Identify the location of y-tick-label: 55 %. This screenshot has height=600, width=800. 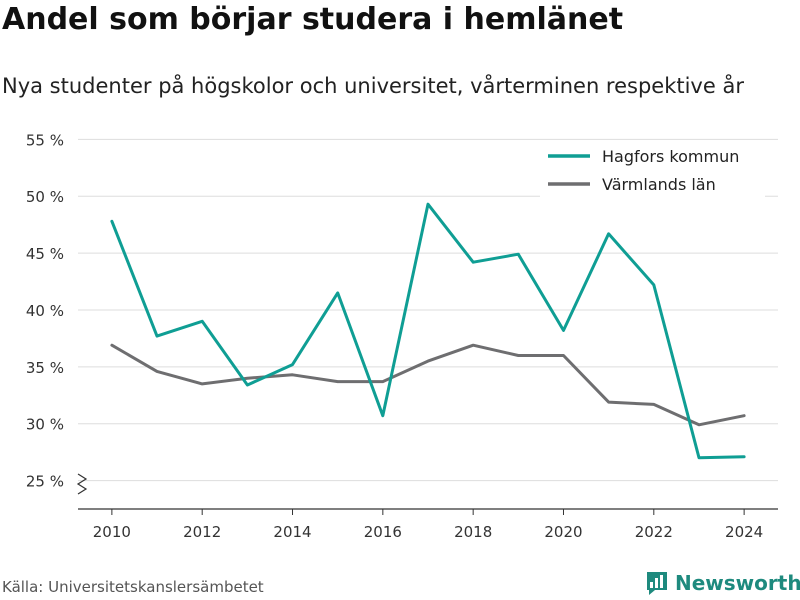
(45, 140).